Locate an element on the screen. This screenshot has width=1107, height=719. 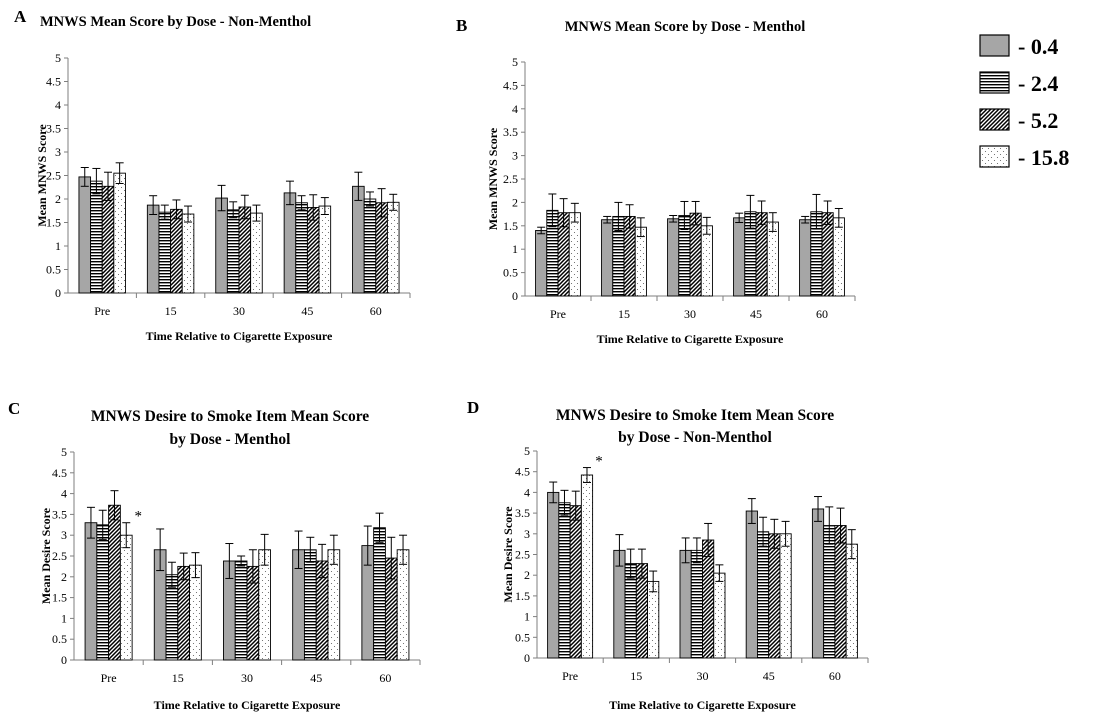
legend-item: - 15.8 is located at coordinates (1024, 157).